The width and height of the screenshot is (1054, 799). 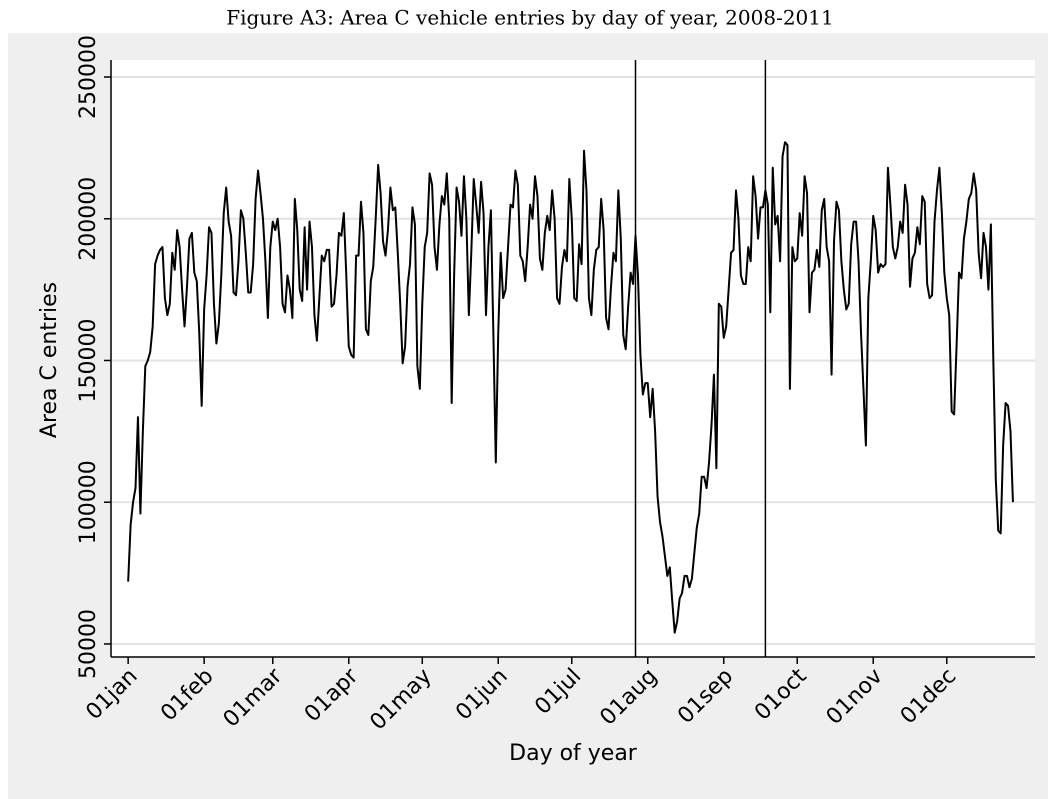 What do you see at coordinates (573, 753) in the screenshot?
I see `x-axis-title: Day of year` at bounding box center [573, 753].